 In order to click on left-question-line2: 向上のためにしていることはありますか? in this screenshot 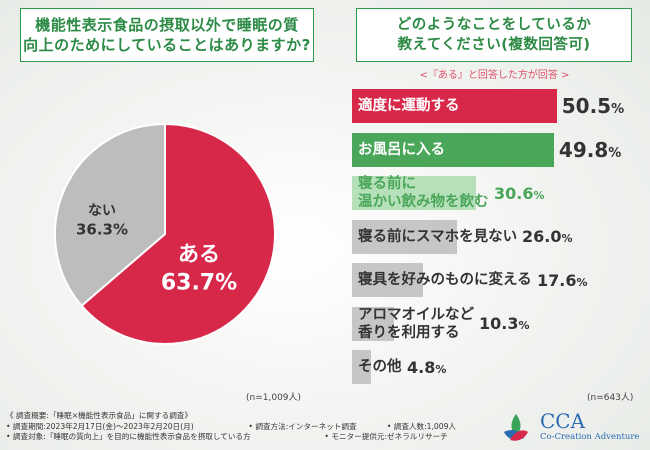, I will do `click(167, 45)`.